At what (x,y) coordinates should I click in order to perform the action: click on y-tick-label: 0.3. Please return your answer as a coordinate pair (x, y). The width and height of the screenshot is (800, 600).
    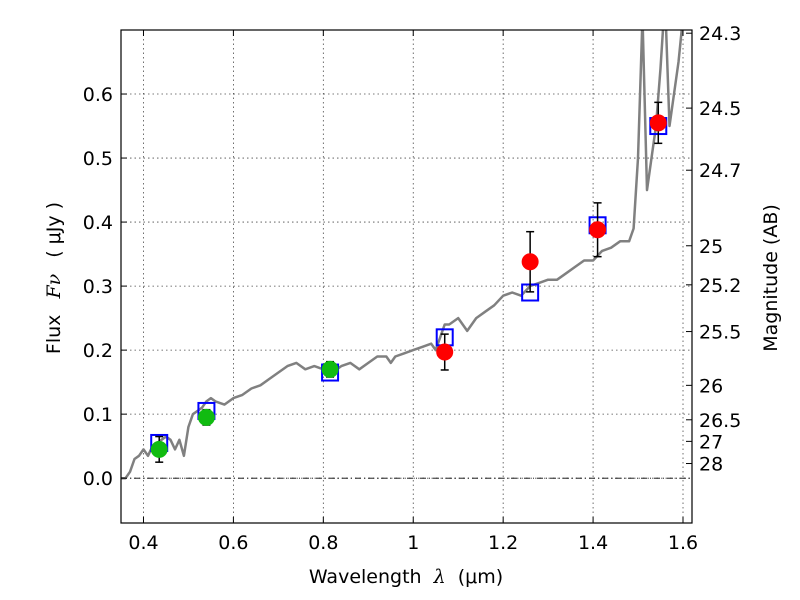
    Looking at the image, I should click on (98, 287).